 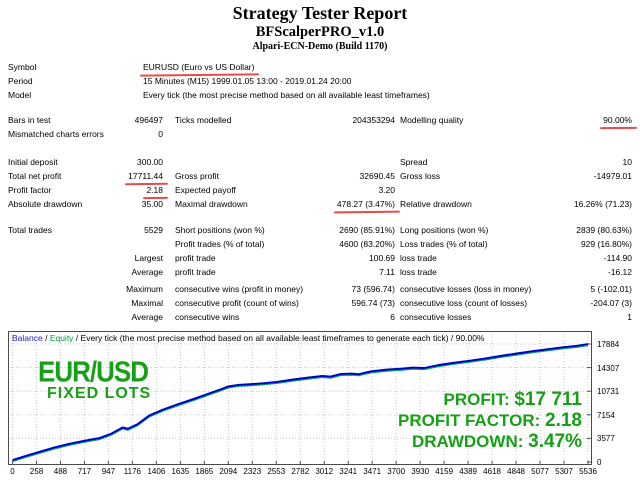 I want to click on report-cell: 5 (-102.01), so click(x=611, y=289).